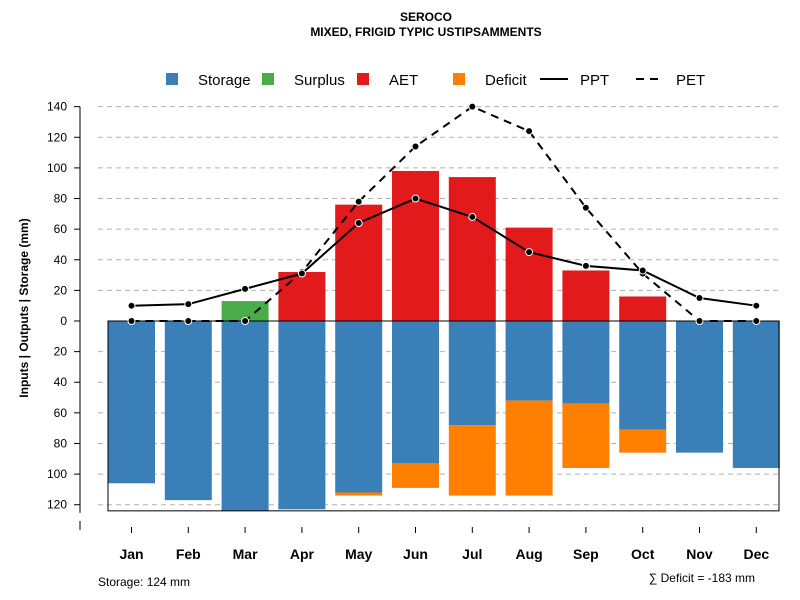 The height and width of the screenshot is (600, 800). Describe the element at coordinates (64, 306) in the screenshot. I see `y-axis: 140 120 100 80 60 40 20 0 20 40 60 80 100 120` at that location.